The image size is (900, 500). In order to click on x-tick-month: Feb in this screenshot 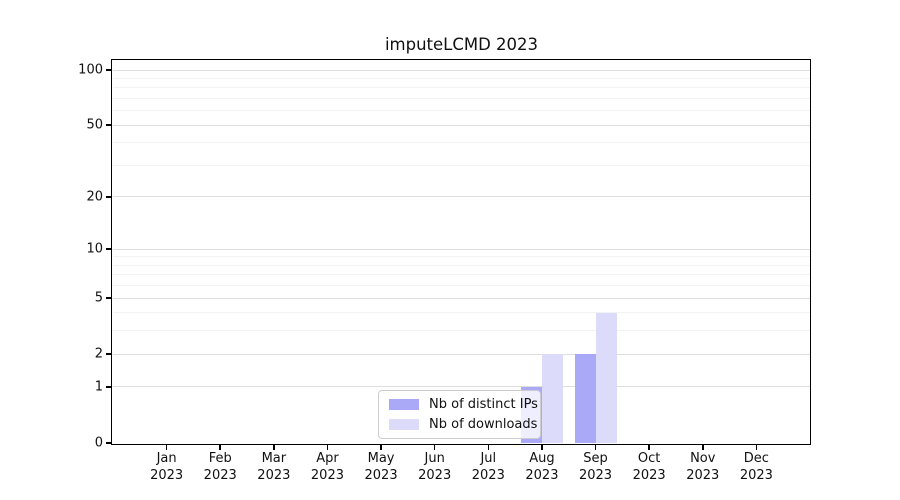, I will do `click(220, 458)`.